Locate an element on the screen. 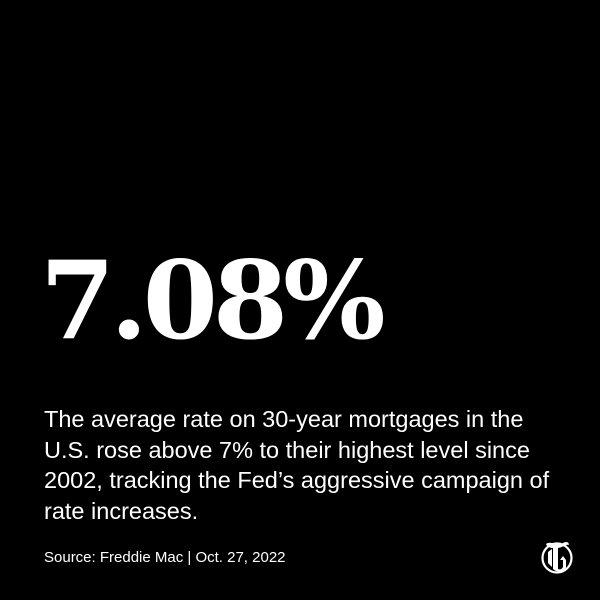  logo-t-shape is located at coordinates (557, 556).